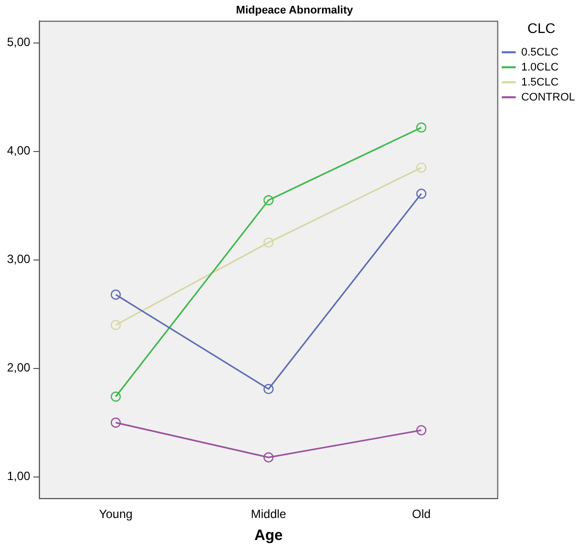  I want to click on y-tick-label: 1,00, so click(18, 476).